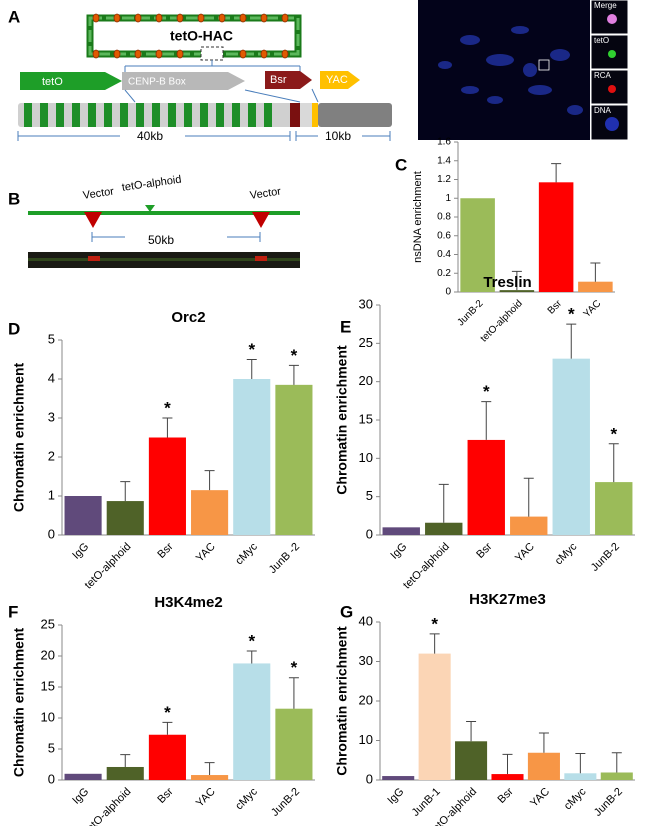  I want to click on x-tick-label: cMyc, so click(566, 553).